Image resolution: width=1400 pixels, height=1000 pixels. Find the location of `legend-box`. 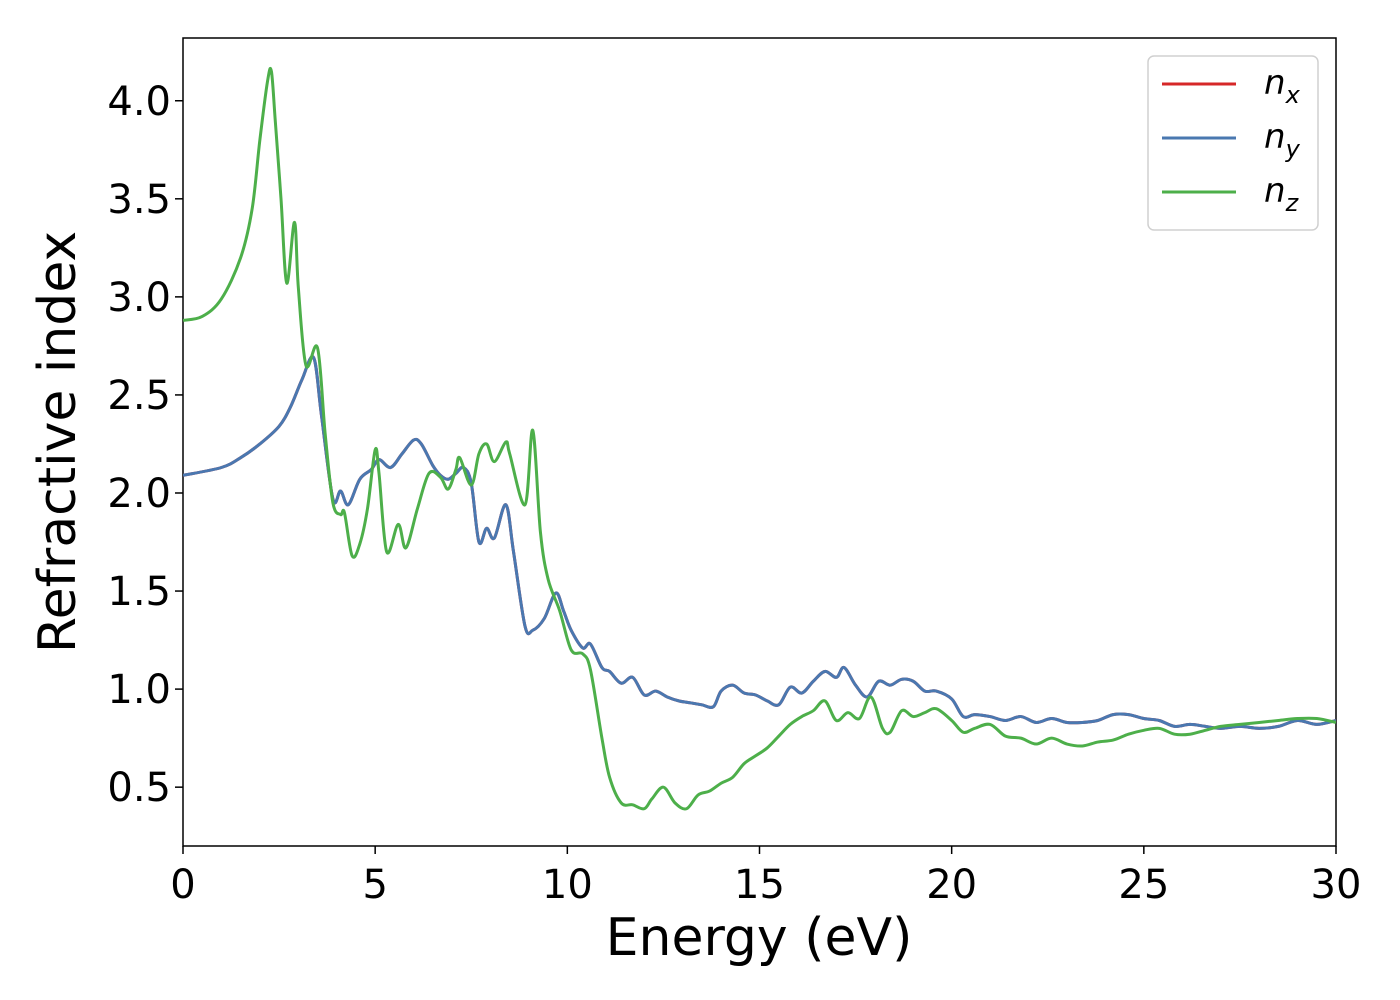

legend-box is located at coordinates (1233, 143).